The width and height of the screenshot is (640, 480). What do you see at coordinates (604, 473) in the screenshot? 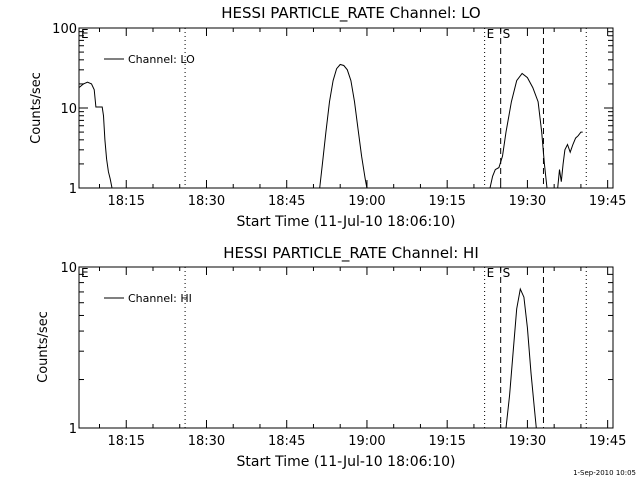
I see `footer-timestamp: 1-Sep-2010 10:05` at bounding box center [604, 473].